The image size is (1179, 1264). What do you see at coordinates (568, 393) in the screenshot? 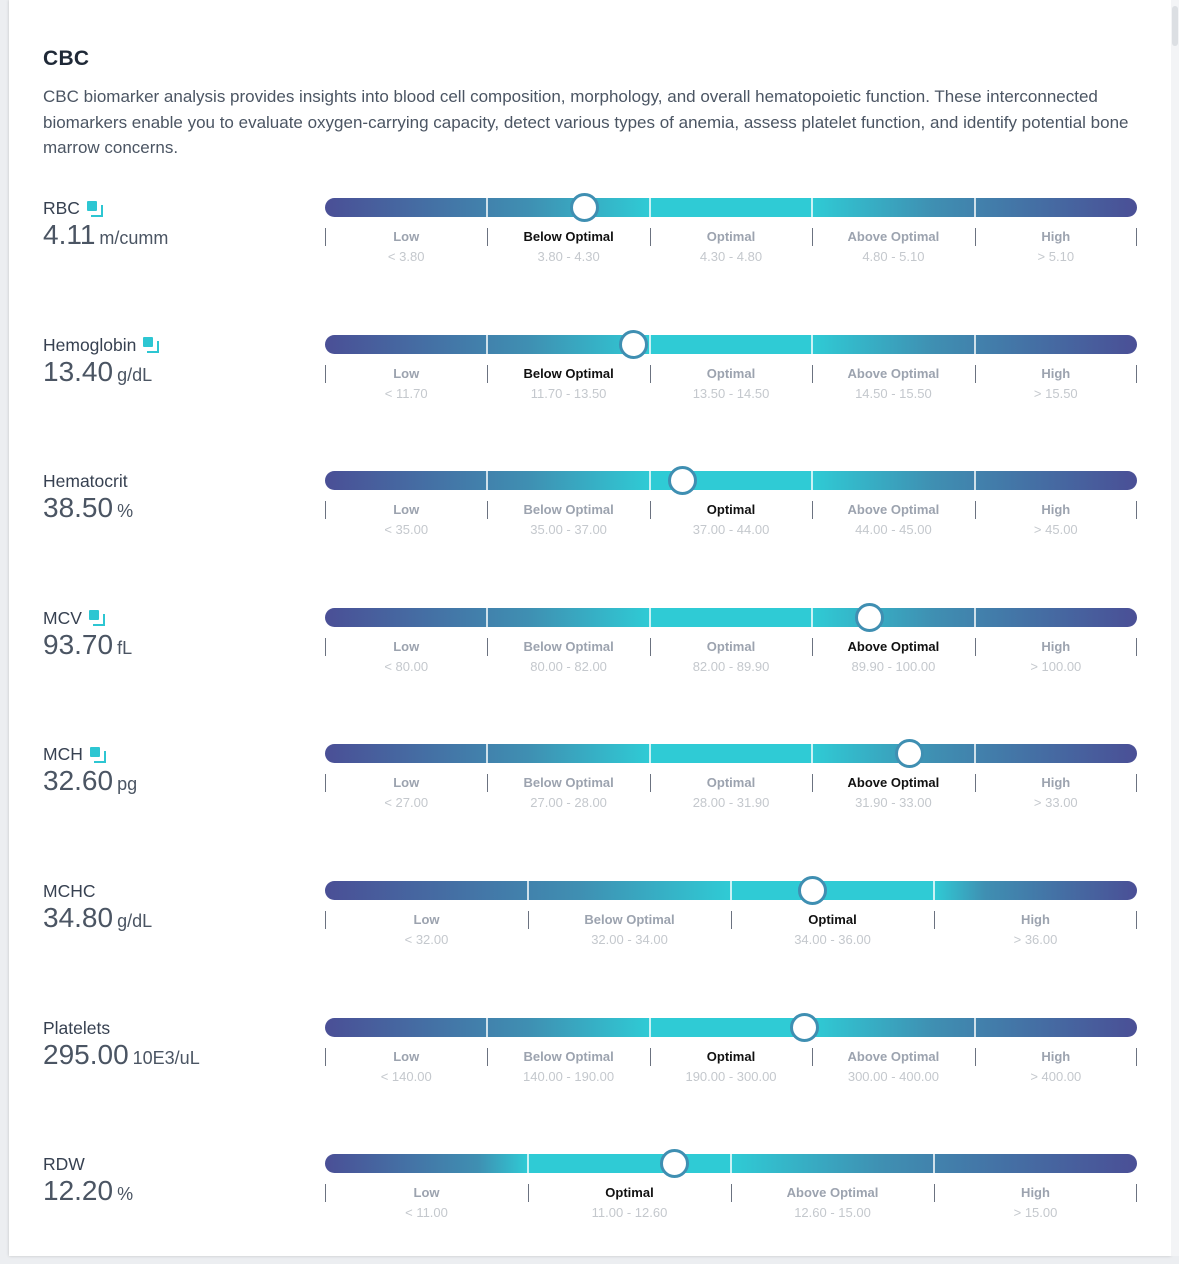
I see `segment-range: 11.70 - 13.50` at bounding box center [568, 393].